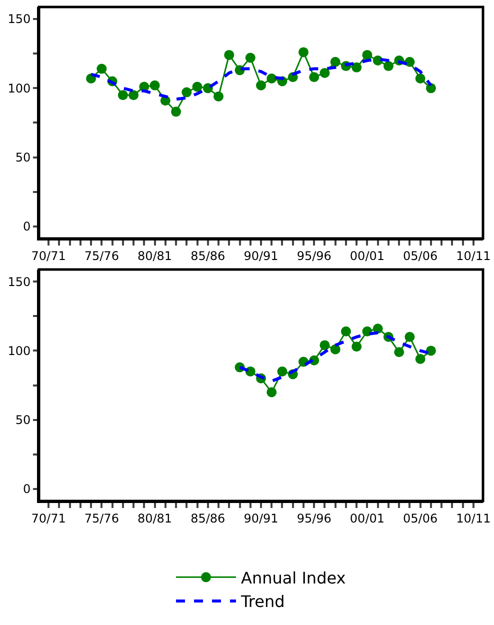  I want to click on legend-label: Trend, so click(262, 602).